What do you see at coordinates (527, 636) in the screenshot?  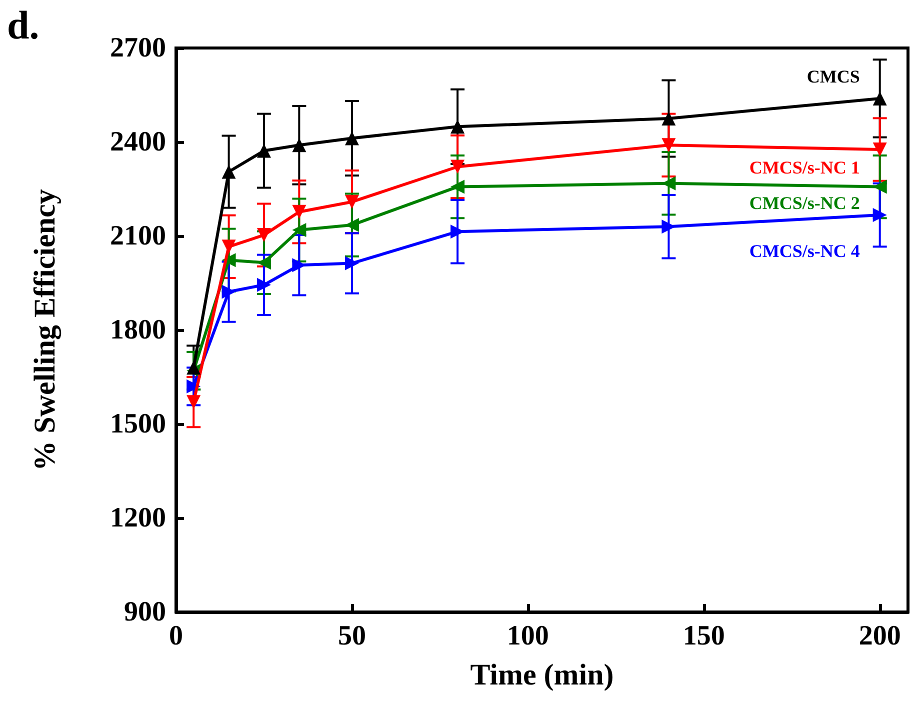 I see `x-tick-label: 100` at bounding box center [527, 636].